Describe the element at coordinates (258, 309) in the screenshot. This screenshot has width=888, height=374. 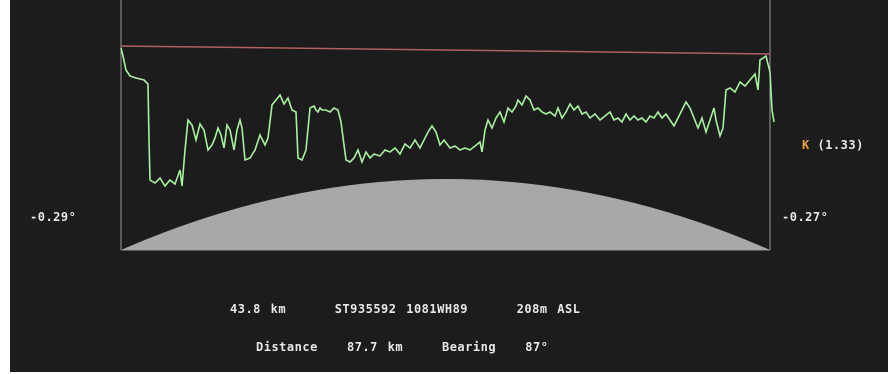
I see `cursor-distance: 43.8 km` at that location.